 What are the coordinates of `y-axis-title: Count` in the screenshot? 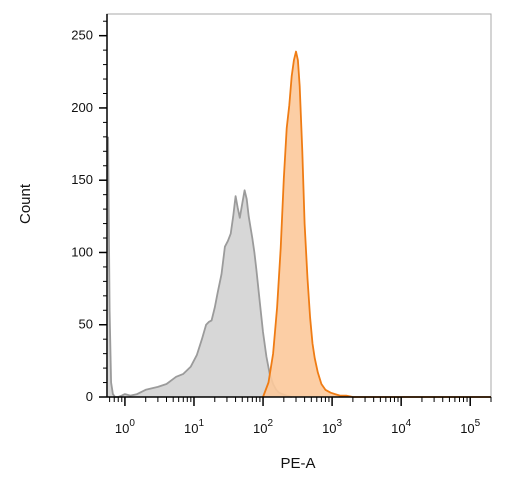 It's located at (25, 203).